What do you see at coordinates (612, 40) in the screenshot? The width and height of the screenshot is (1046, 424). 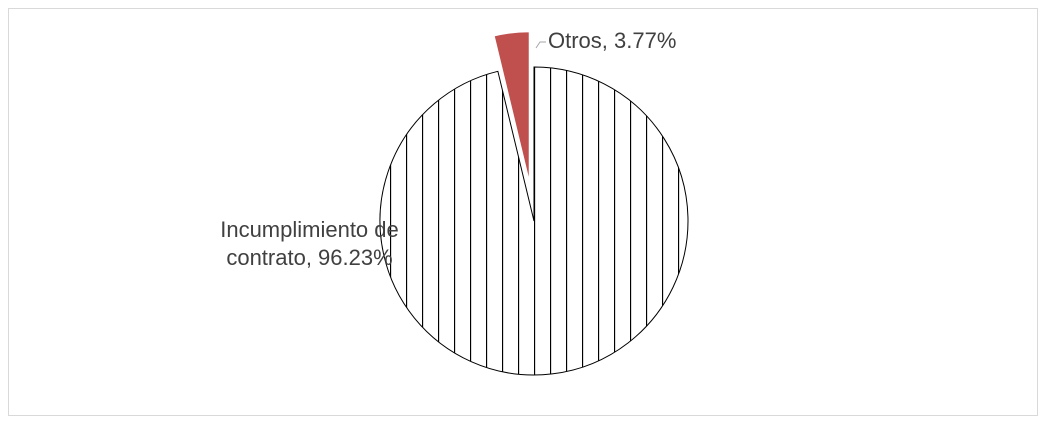 I see `data-label: Otros, 3.77%` at bounding box center [612, 40].